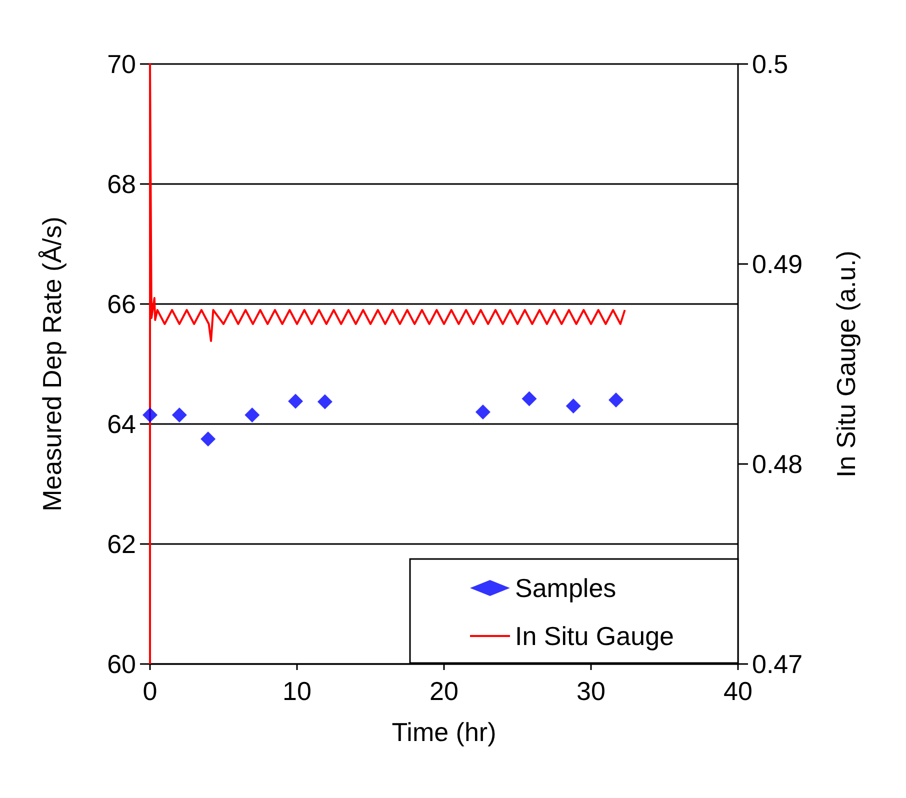 The height and width of the screenshot is (798, 906). What do you see at coordinates (565, 588) in the screenshot?
I see `legend-label: Samples` at bounding box center [565, 588].